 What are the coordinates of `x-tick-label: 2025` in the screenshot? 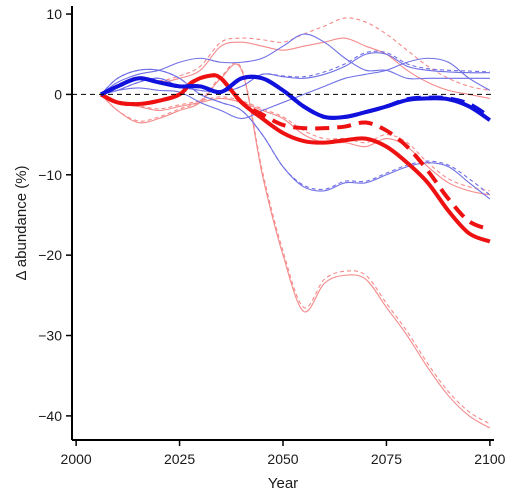 It's located at (179, 459).